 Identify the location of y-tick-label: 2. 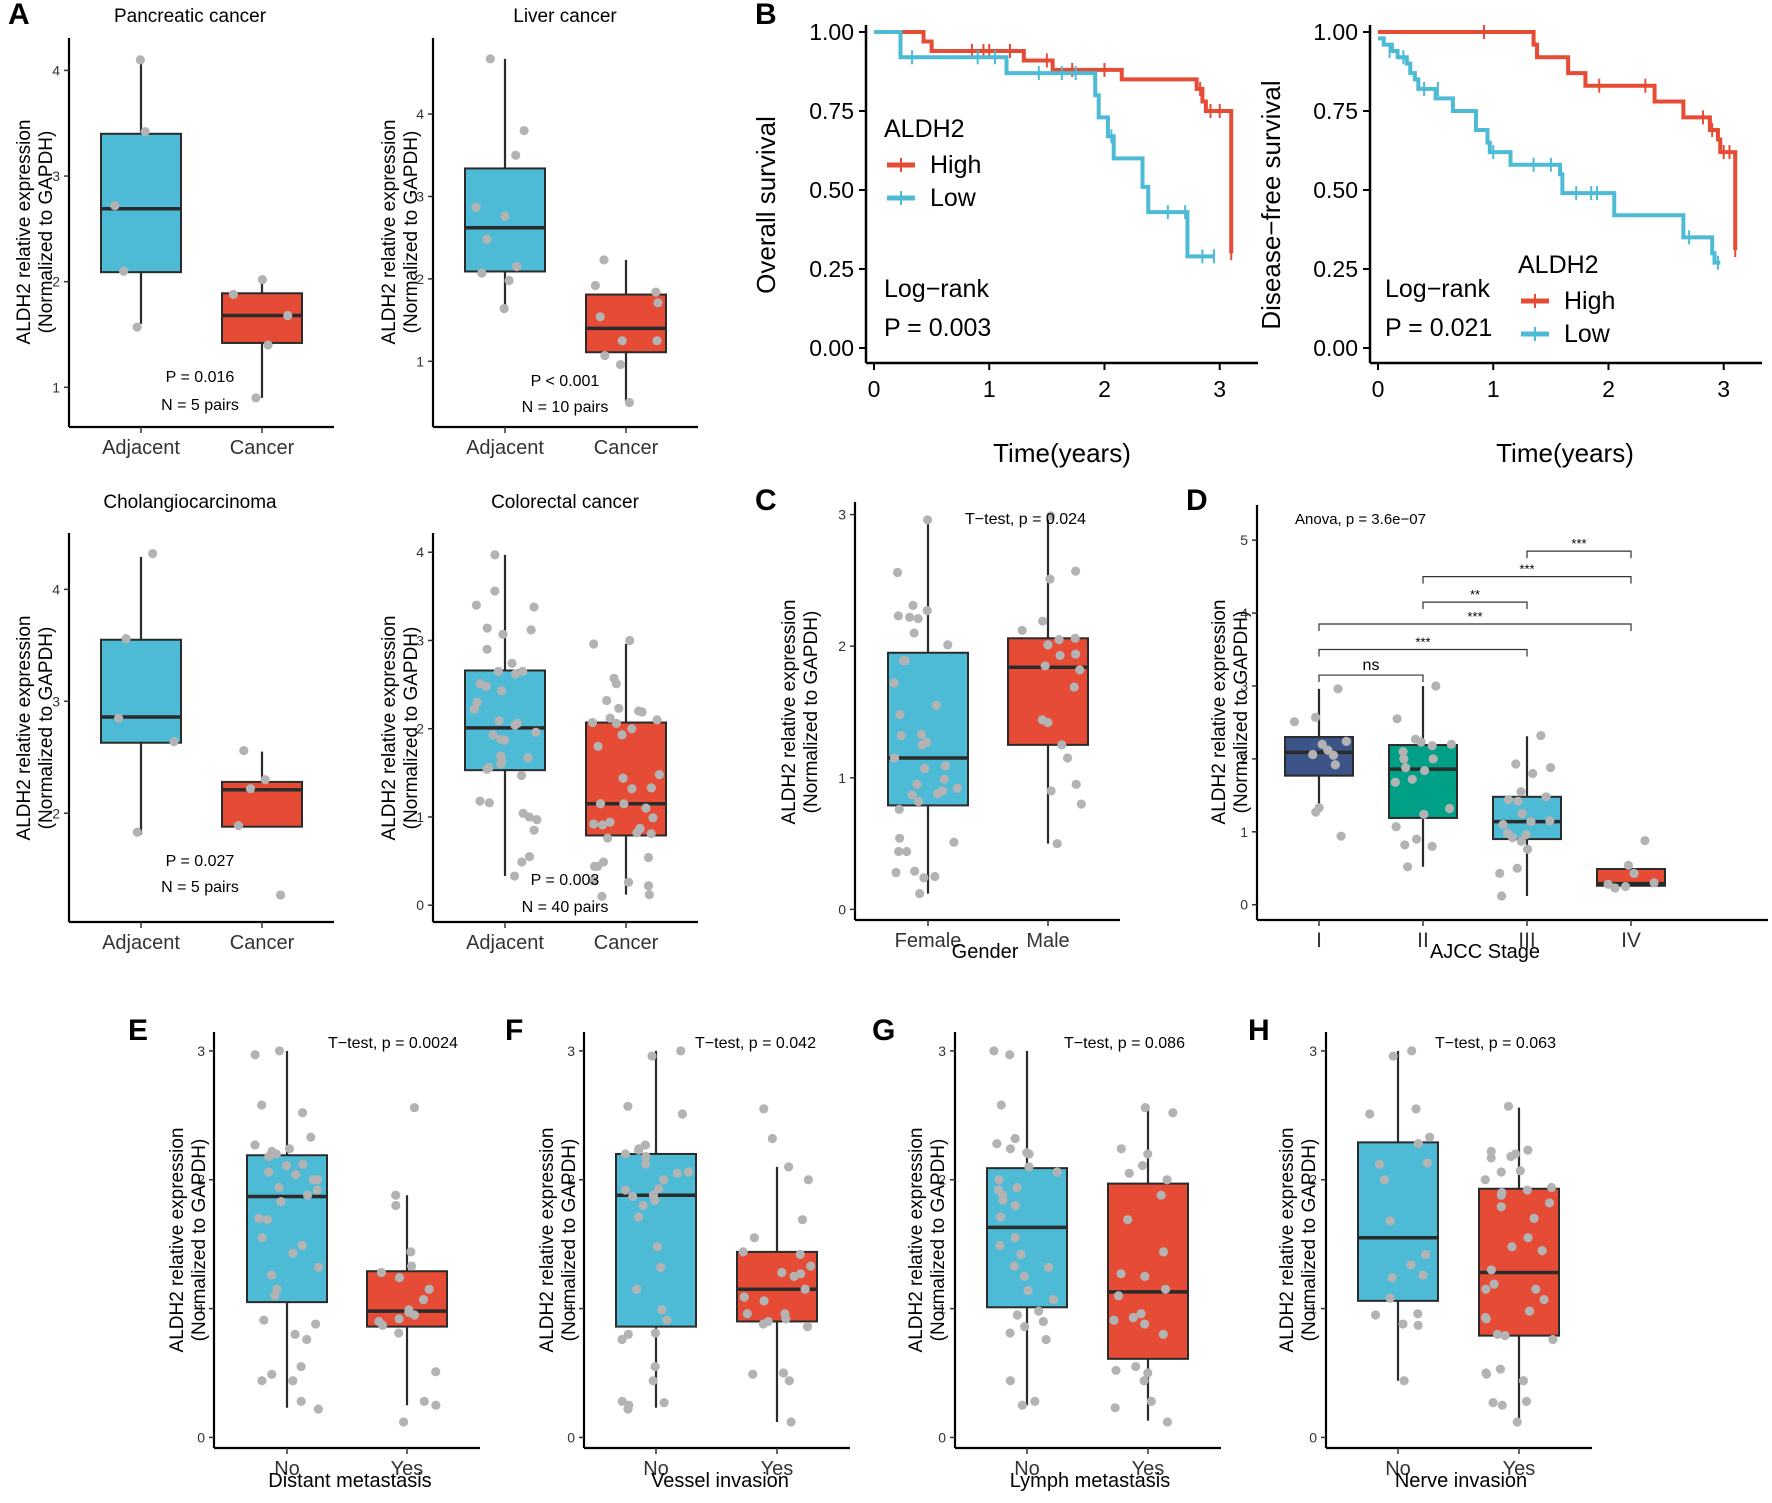
(1244, 759).